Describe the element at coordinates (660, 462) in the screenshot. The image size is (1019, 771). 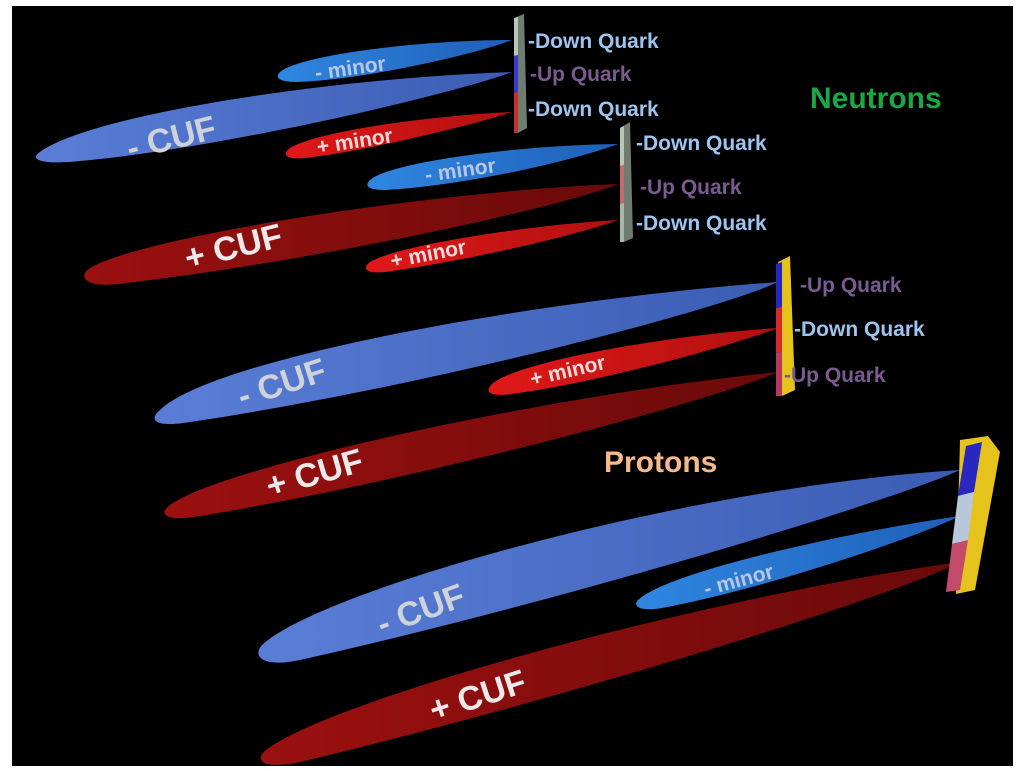
I see `protons-label: Protons` at that location.